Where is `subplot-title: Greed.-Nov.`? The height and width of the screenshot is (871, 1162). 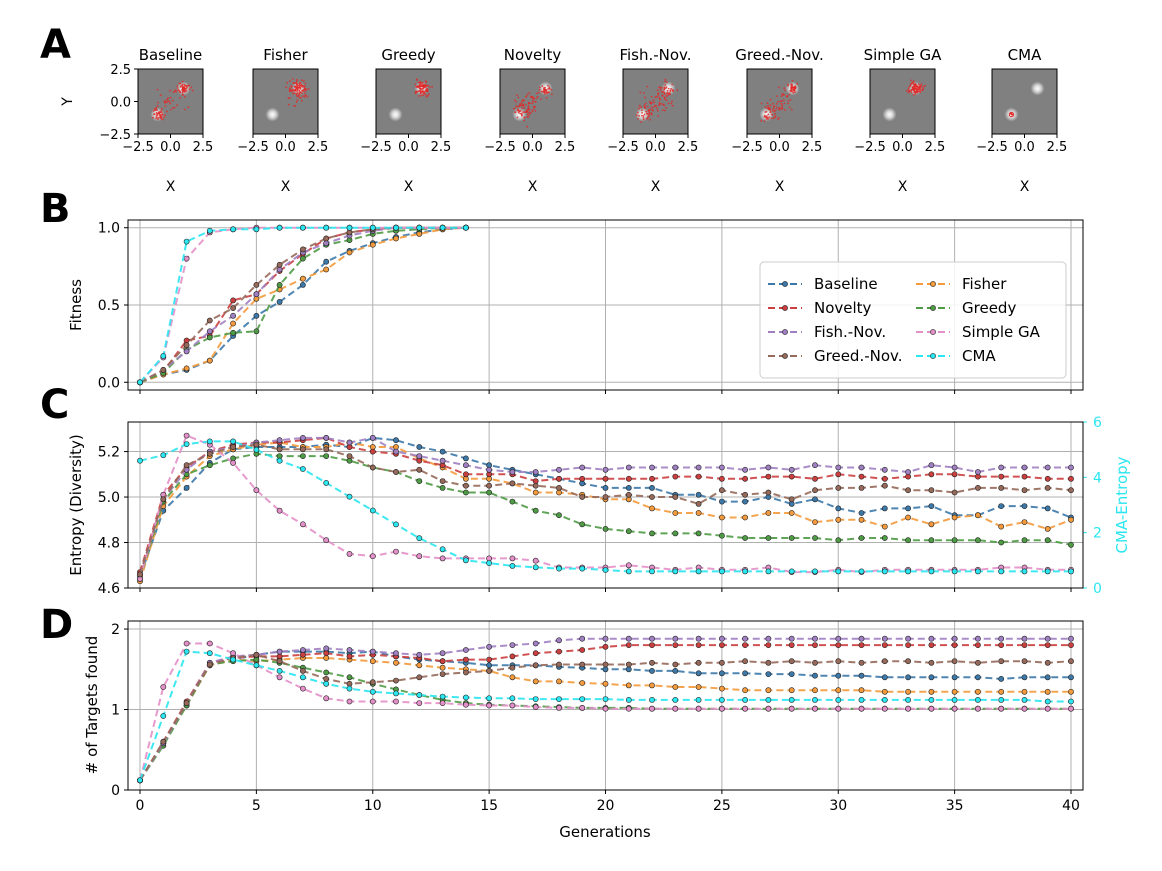 subplot-title: Greed.-Nov. is located at coordinates (779, 55).